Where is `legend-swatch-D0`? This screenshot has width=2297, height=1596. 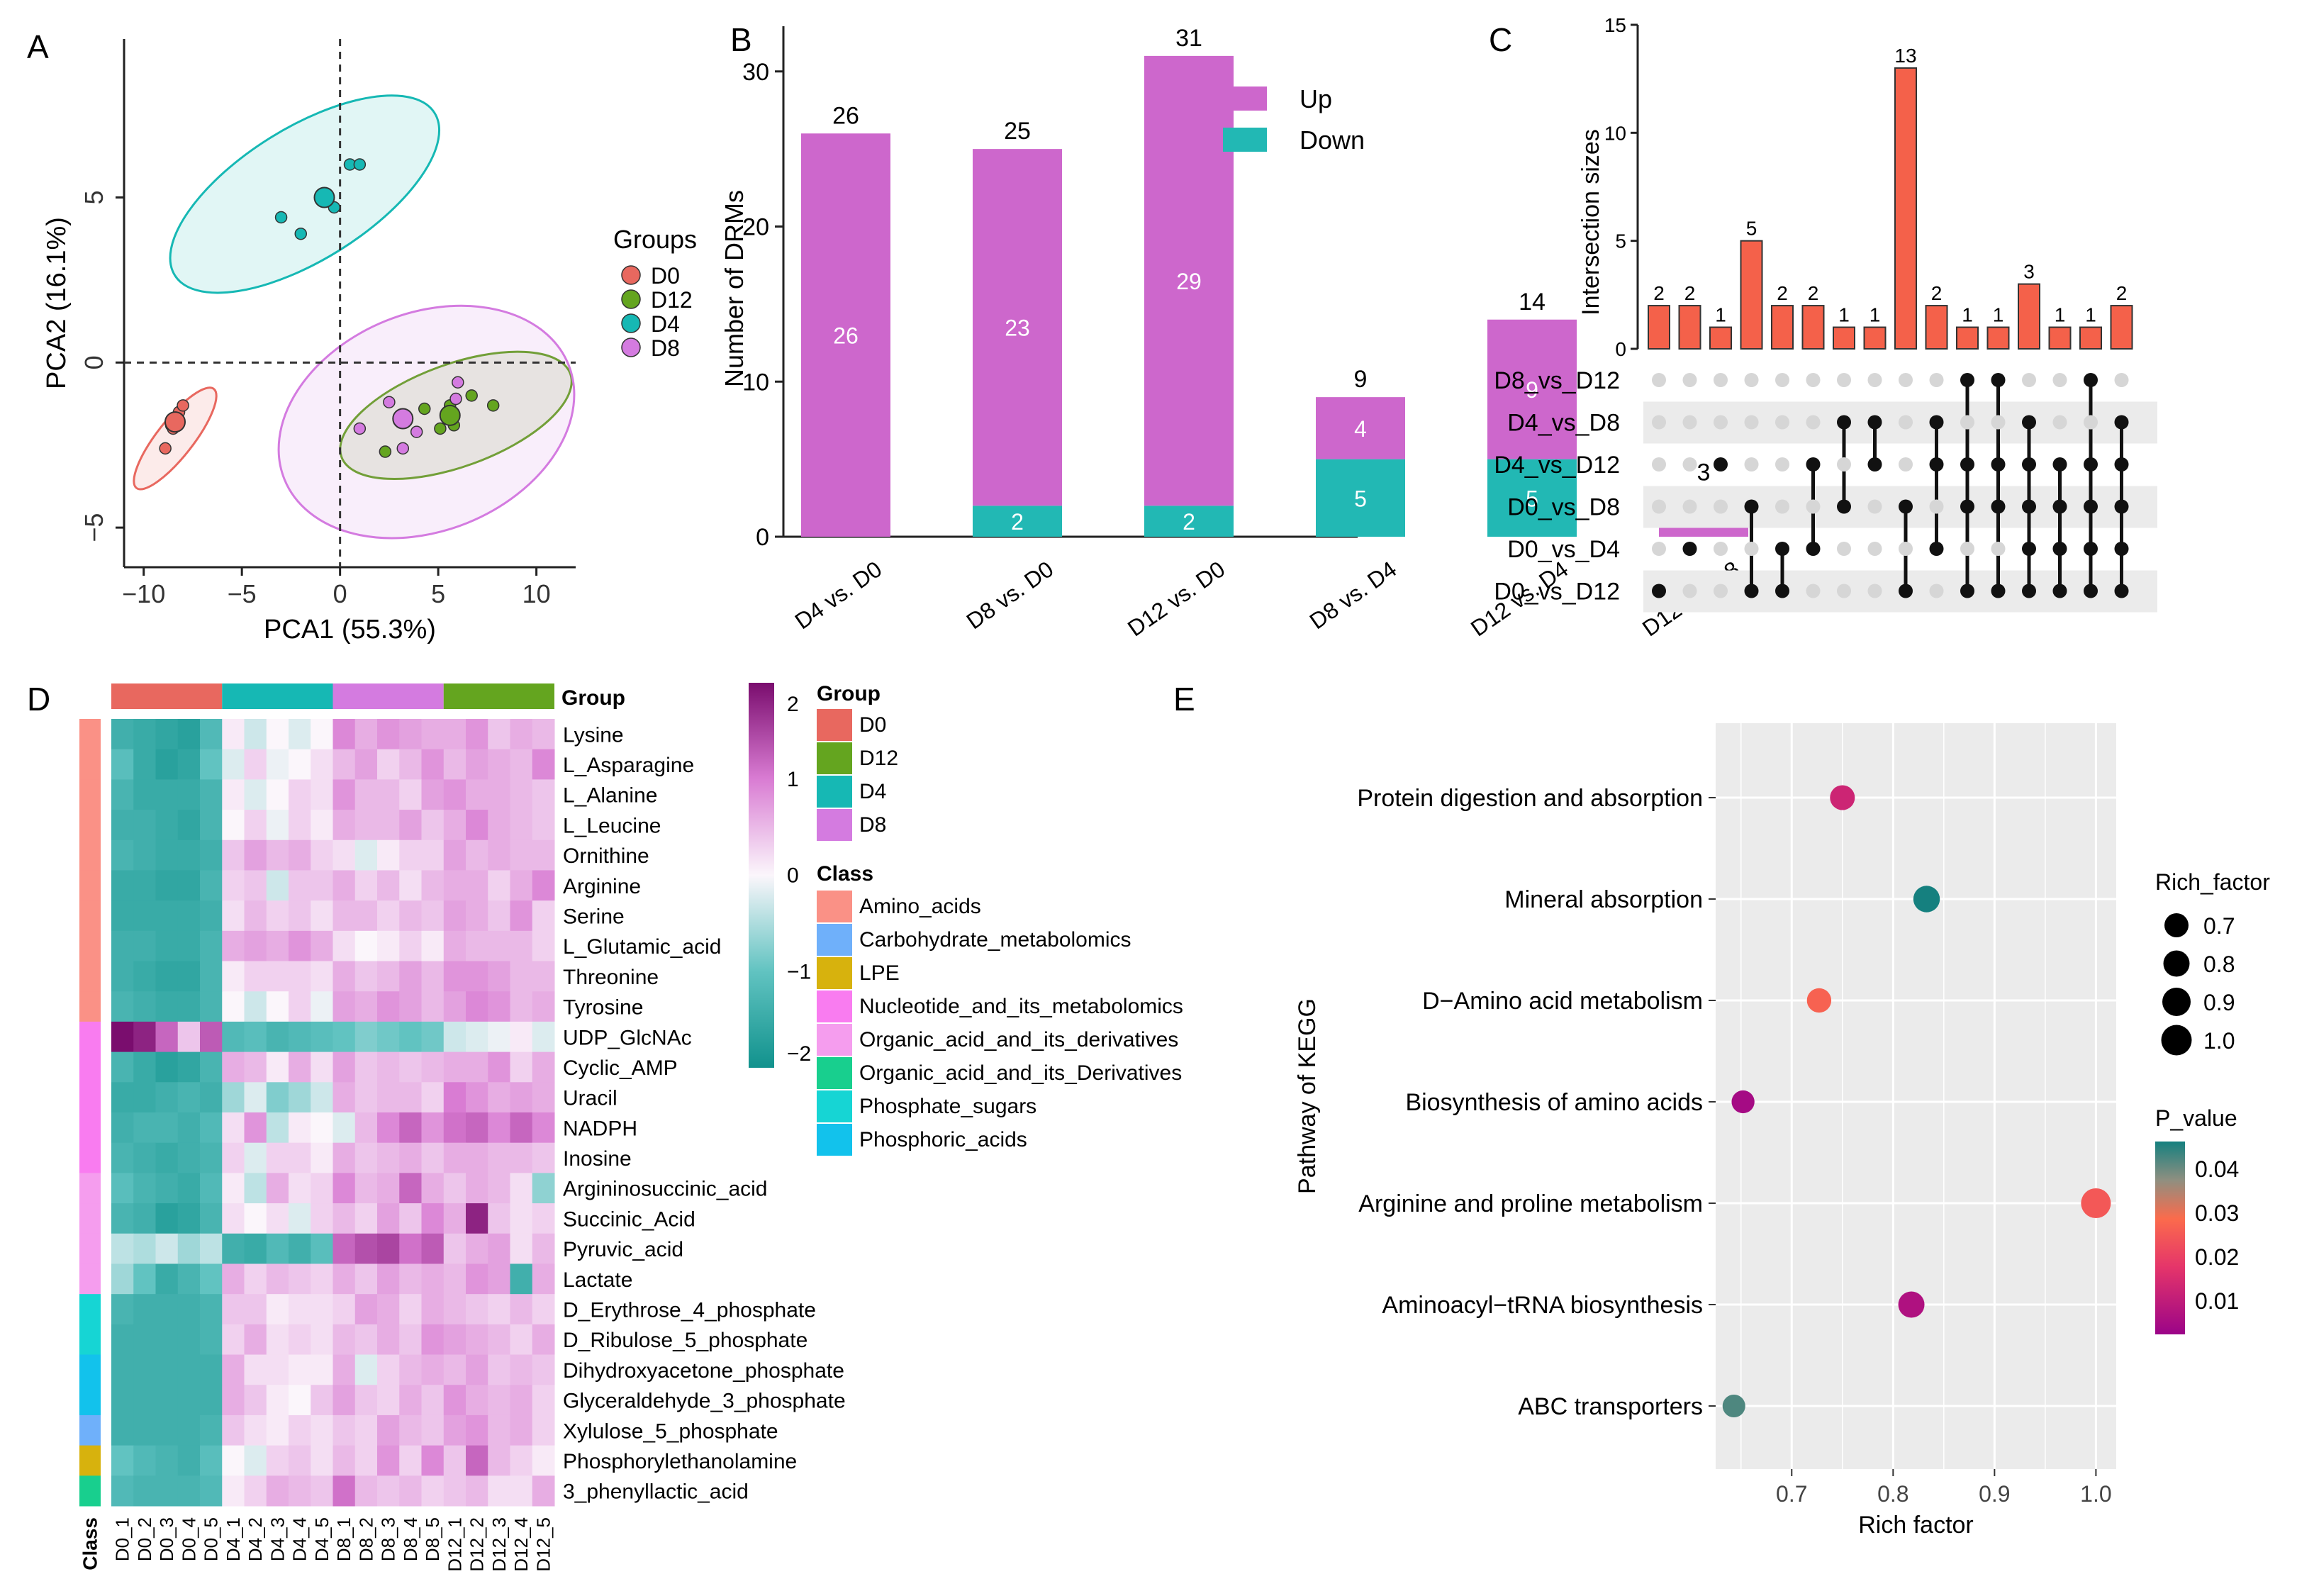
legend-swatch-D0 is located at coordinates (631, 275).